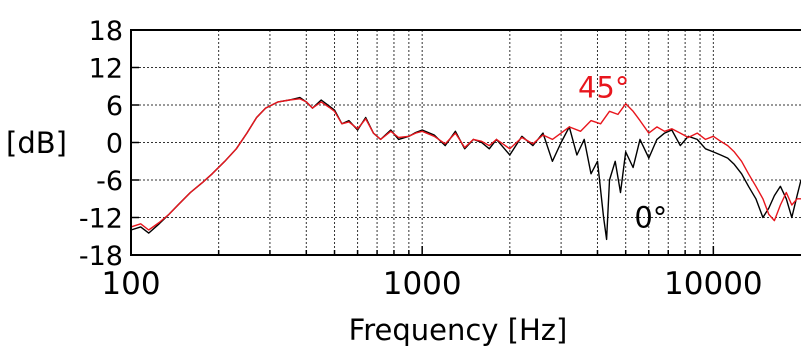  What do you see at coordinates (36, 143) in the screenshot?
I see `y-axis-label: [dB]` at bounding box center [36, 143].